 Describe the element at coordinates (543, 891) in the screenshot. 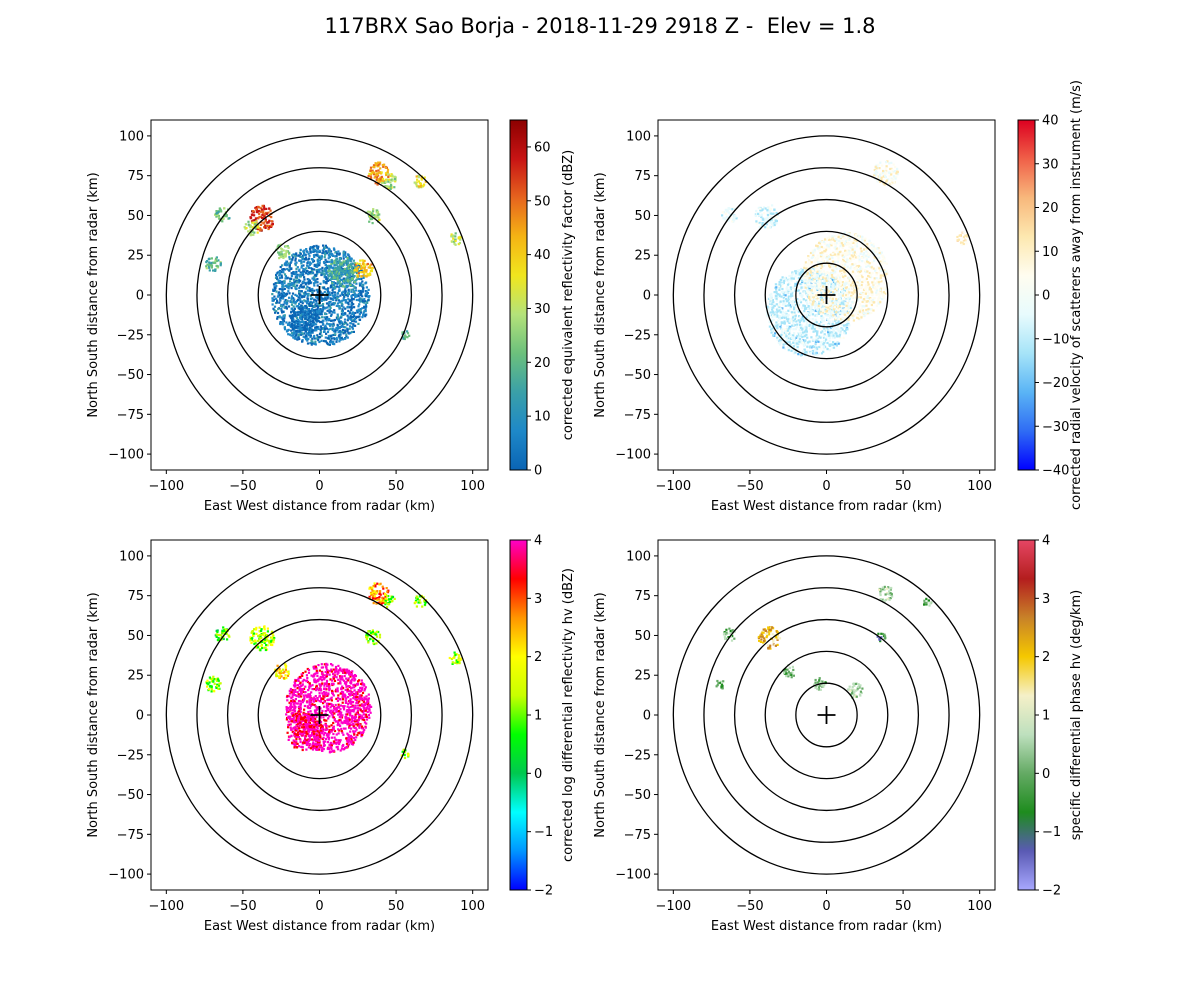

I see `colorbar-tick-label: −2` at that location.